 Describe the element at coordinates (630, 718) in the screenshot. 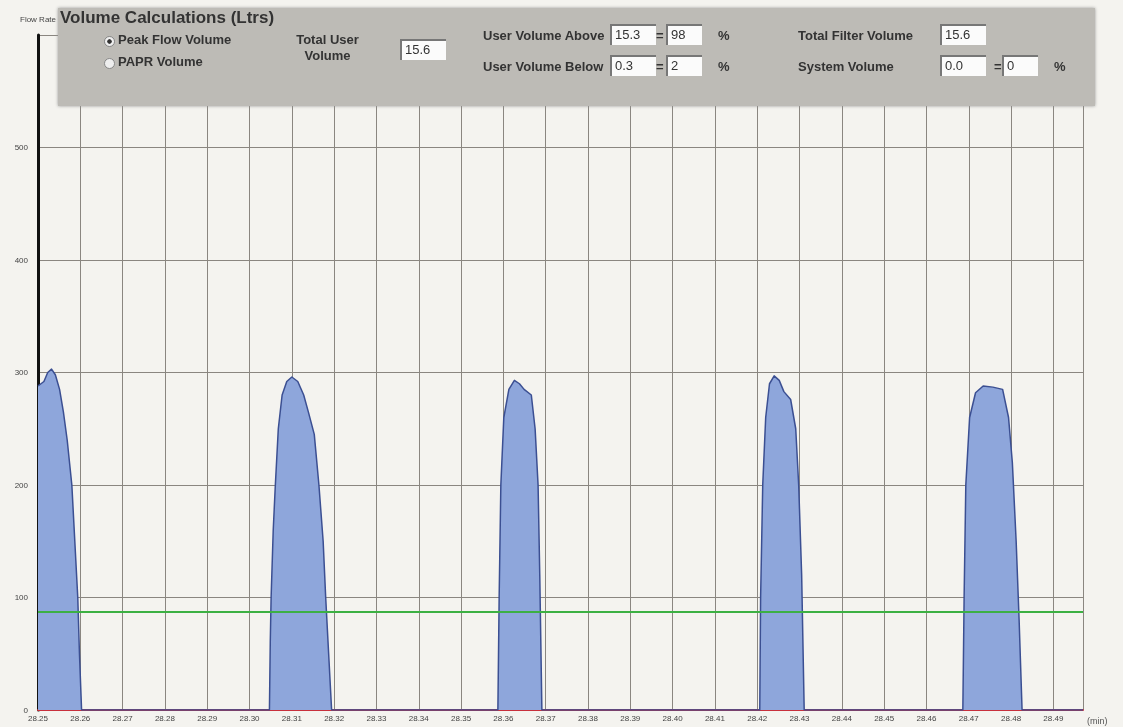

I see `x-tick-label: 28.39` at that location.